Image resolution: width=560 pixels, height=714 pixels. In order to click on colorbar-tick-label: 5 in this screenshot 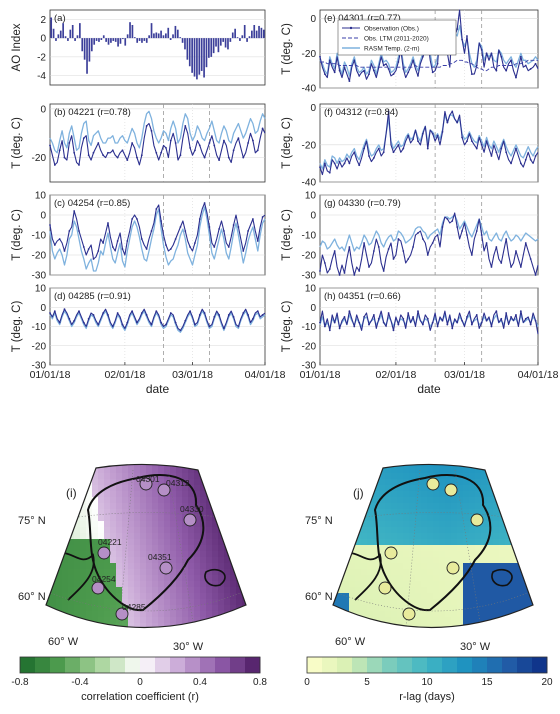, I will do `click(367, 682)`.